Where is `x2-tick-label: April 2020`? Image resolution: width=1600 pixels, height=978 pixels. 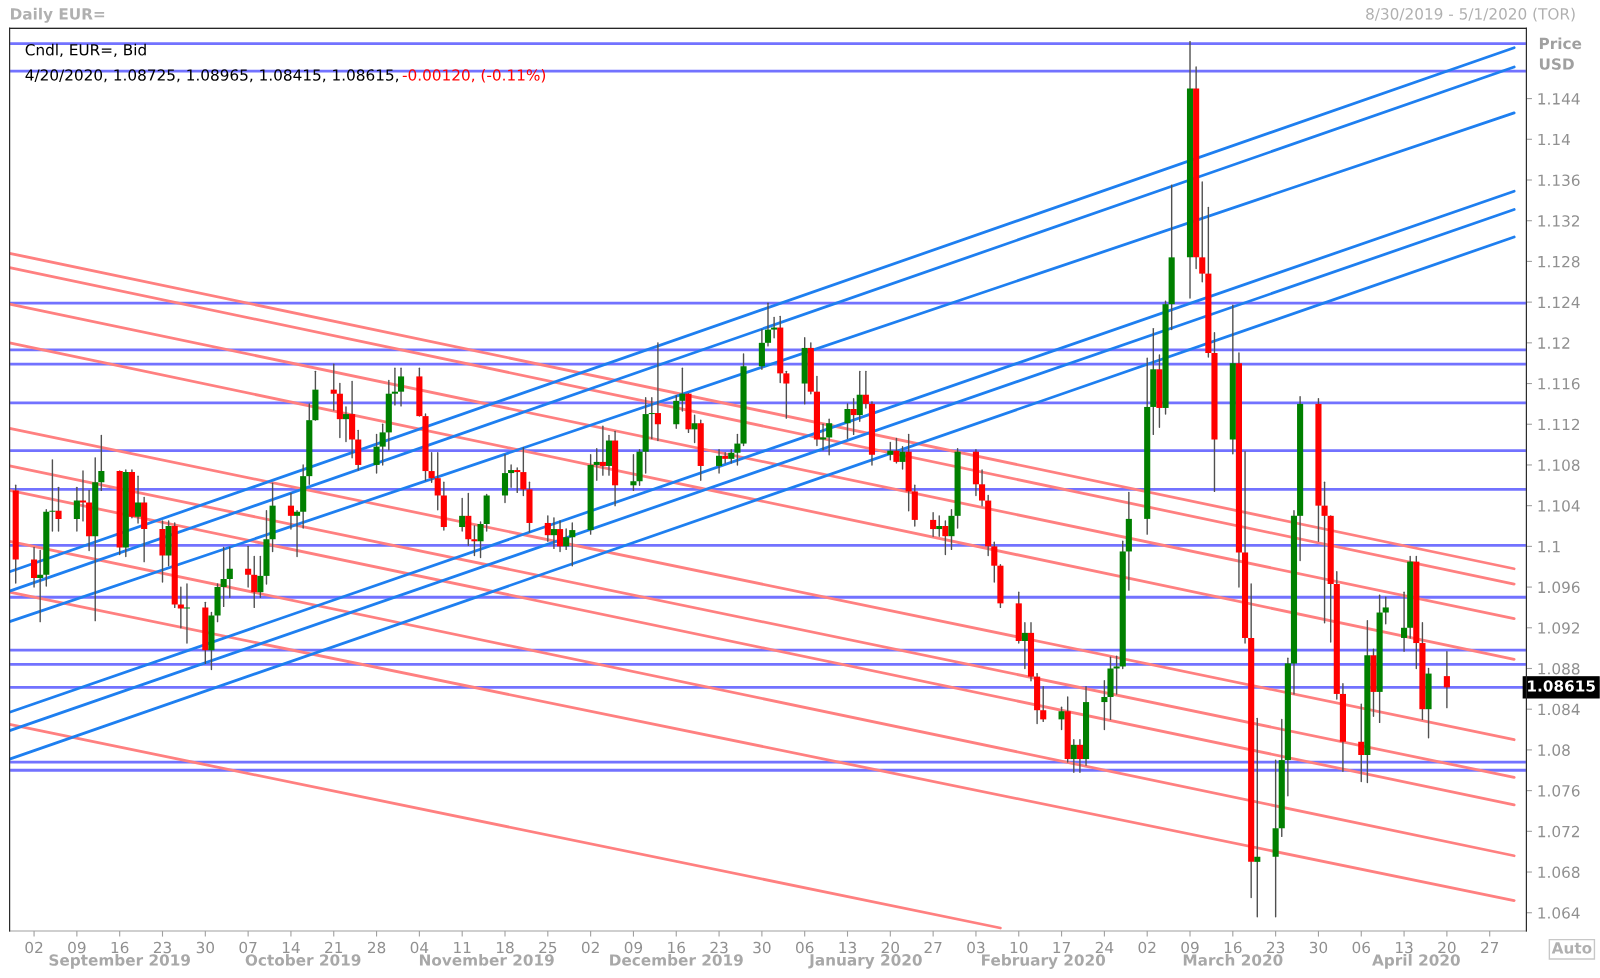 x2-tick-label: April 2020 is located at coordinates (1416, 961).